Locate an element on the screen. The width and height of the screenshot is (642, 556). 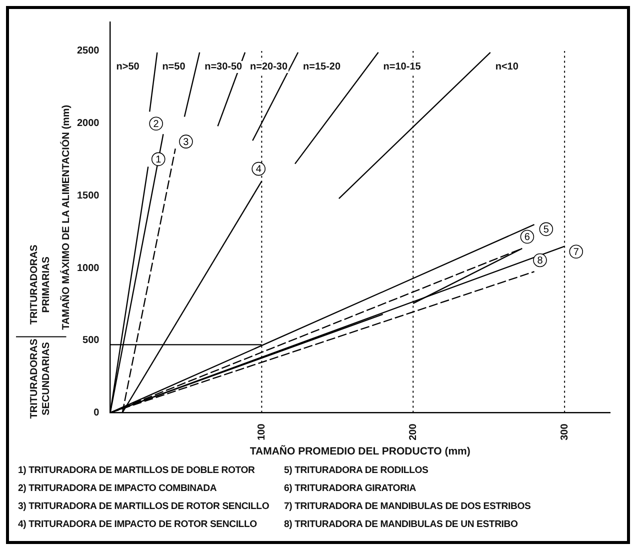
text: 8) TRITURADORA DE MANDIBULAS DE UN ESTRIBO is located at coordinates (401, 525).